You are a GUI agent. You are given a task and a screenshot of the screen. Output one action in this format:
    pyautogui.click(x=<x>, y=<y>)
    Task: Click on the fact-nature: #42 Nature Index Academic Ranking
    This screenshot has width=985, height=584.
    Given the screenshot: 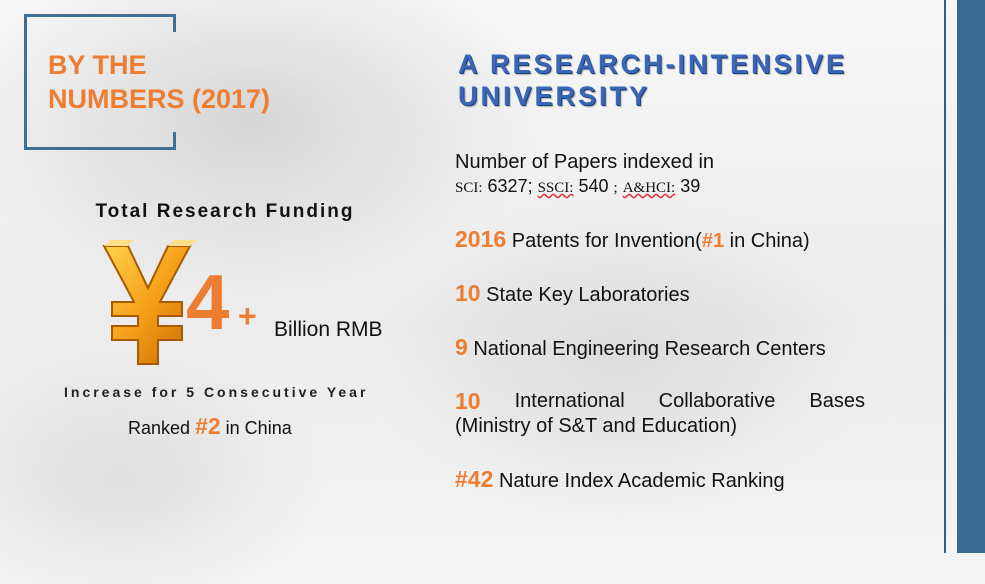 What is the action you would take?
    pyautogui.click(x=660, y=480)
    